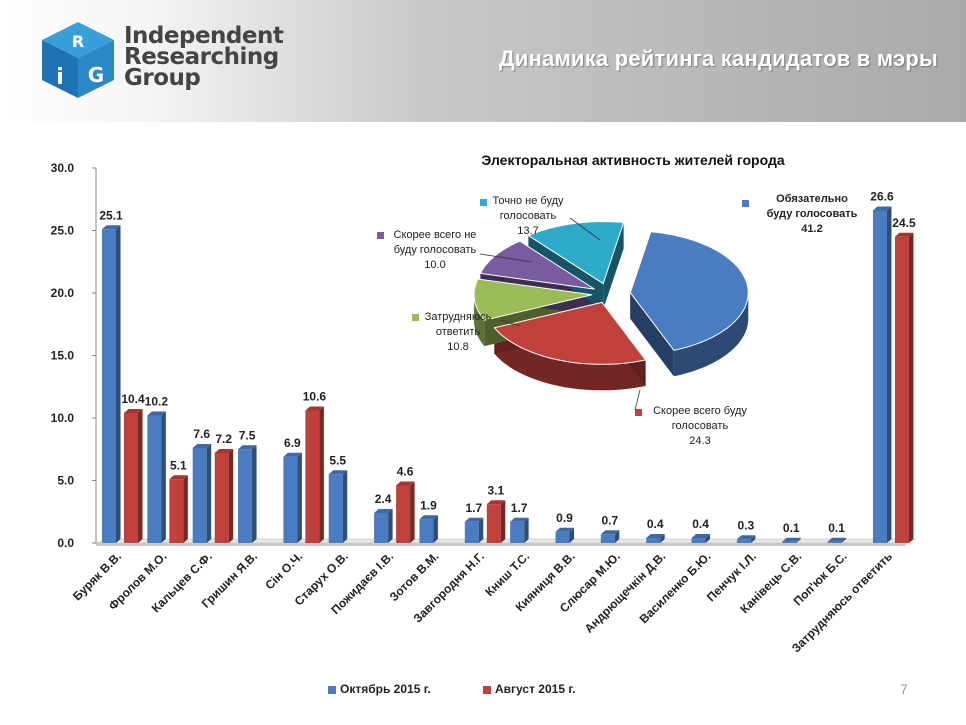 Image resolution: width=966 pixels, height=725 pixels. I want to click on pie-slice-value: 10.0, so click(434, 265).